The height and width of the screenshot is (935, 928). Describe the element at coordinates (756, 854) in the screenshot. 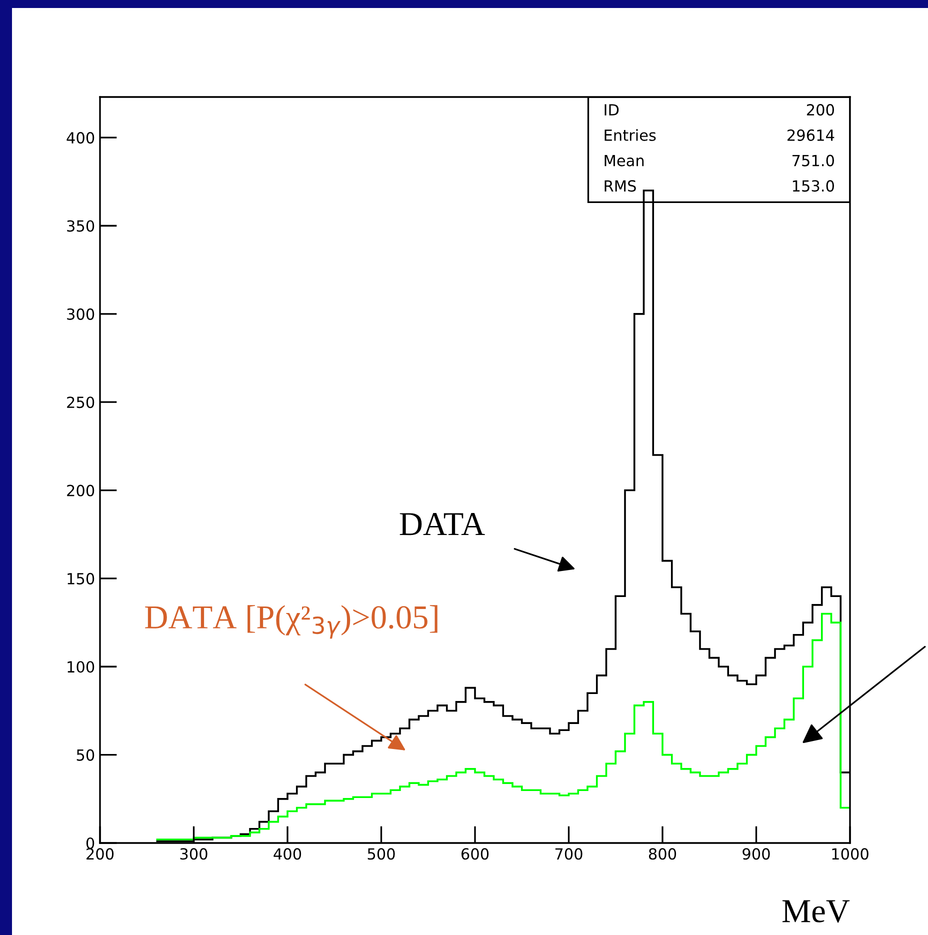

I see `x-tick-label: 900` at that location.